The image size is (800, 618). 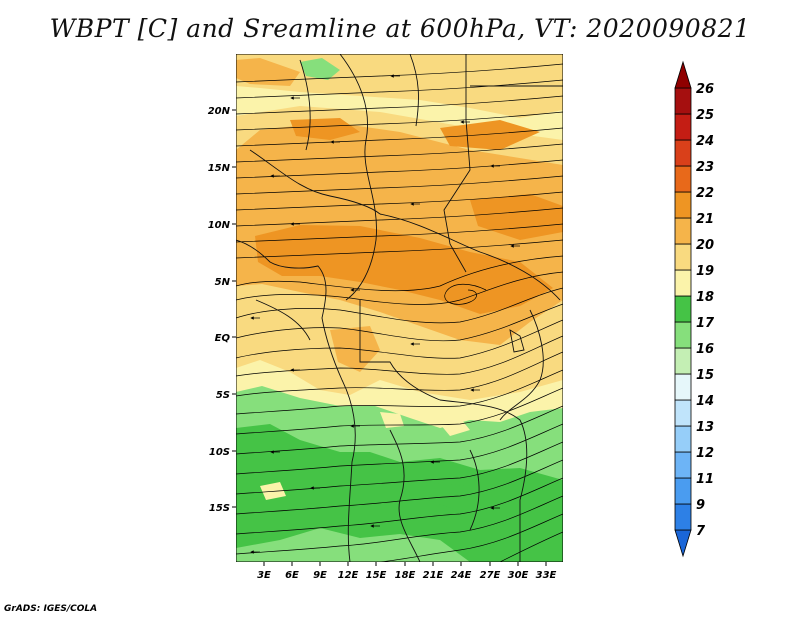 I want to click on colorbar-level-label: 7, so click(x=701, y=531).